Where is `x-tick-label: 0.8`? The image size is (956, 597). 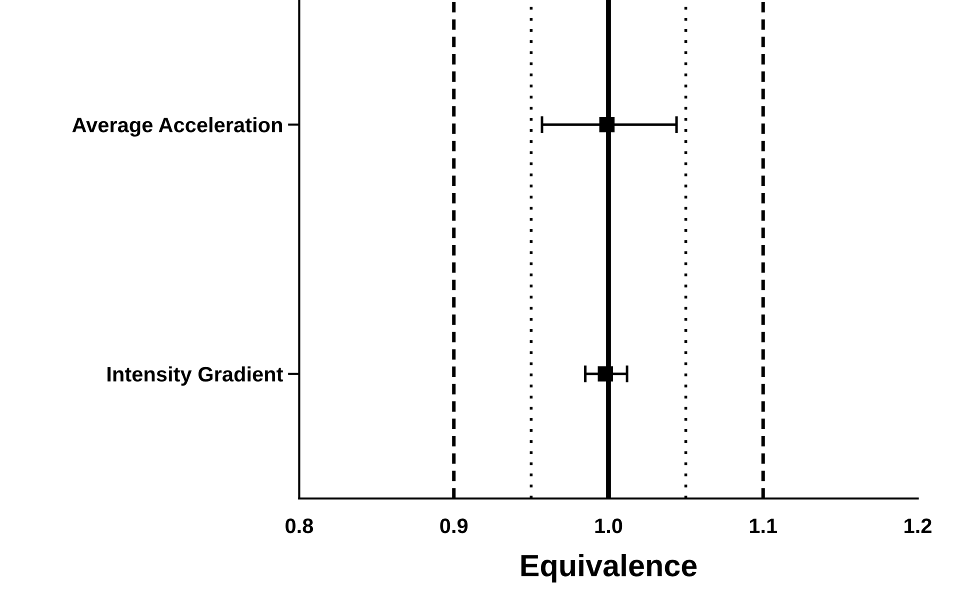 x-tick-label: 0.8 is located at coordinates (300, 526).